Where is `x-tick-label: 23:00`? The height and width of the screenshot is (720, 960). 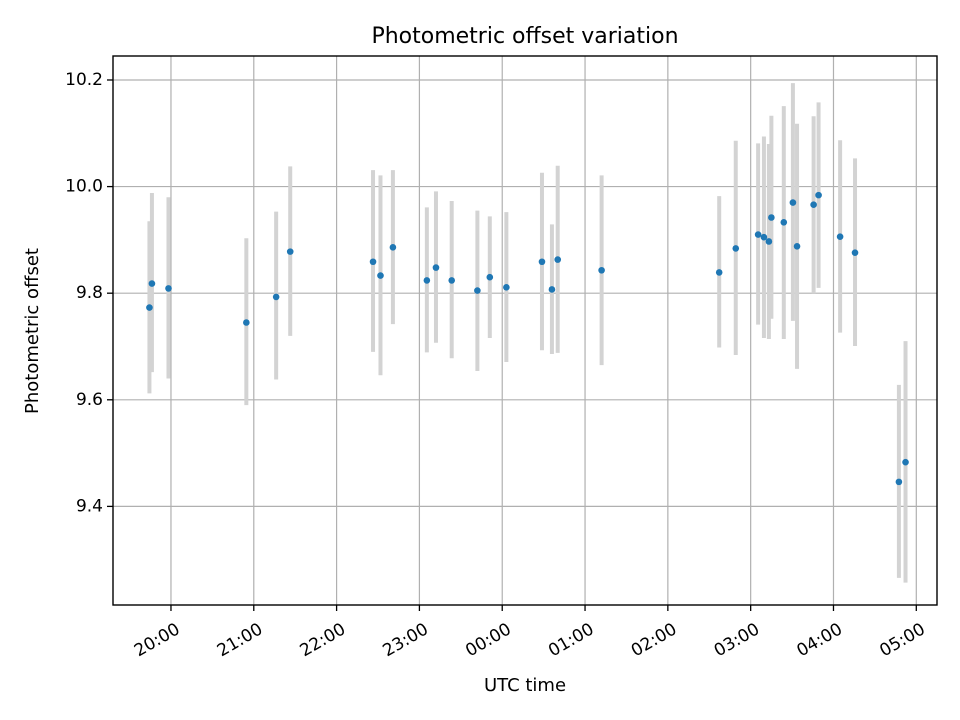
x-tick-label: 23:00 is located at coordinates (405, 640).